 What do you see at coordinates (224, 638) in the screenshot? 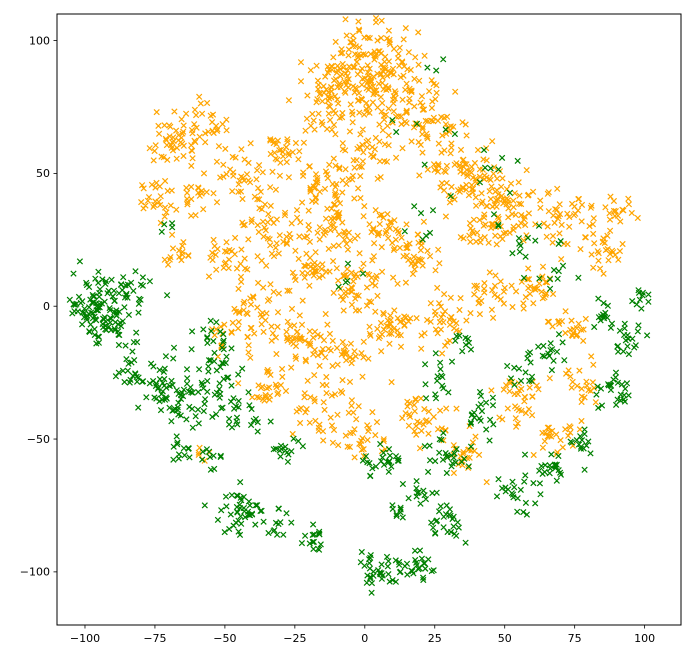
I see `x-tick-label: −50` at bounding box center [224, 638].